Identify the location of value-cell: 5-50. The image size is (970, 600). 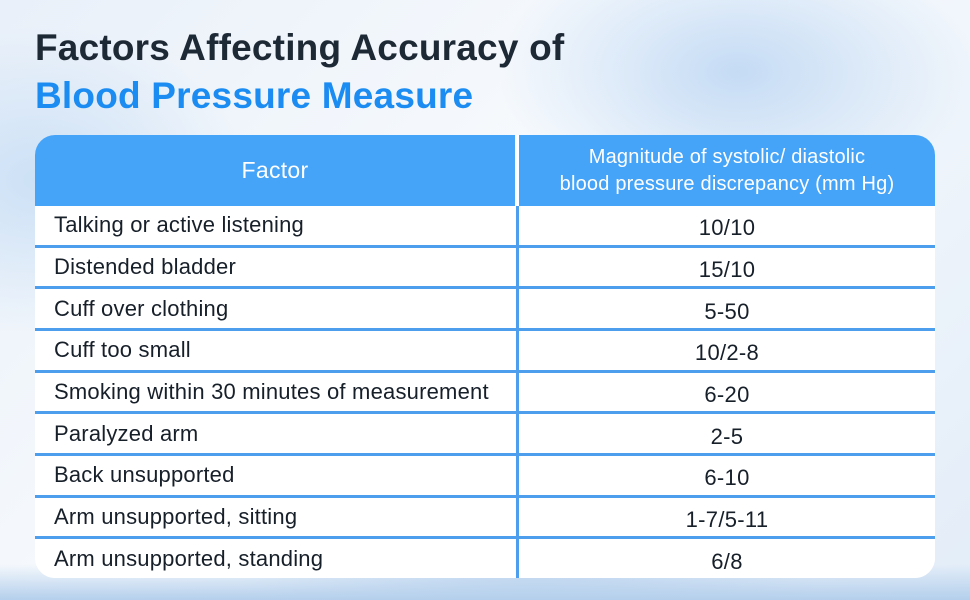
(727, 308).